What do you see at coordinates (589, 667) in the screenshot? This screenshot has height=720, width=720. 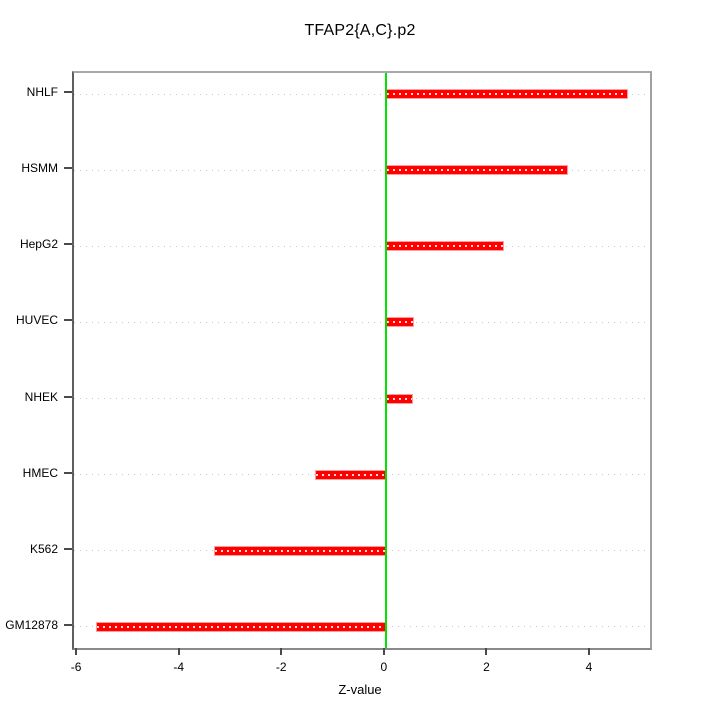 I see `x-tick-label: 4` at bounding box center [589, 667].